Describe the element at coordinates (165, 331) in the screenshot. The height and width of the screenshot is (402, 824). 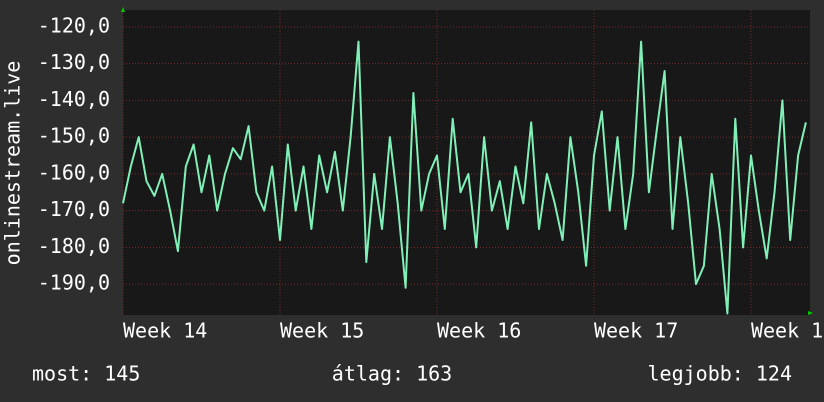
I see `x-tick-label: Week 14` at that location.